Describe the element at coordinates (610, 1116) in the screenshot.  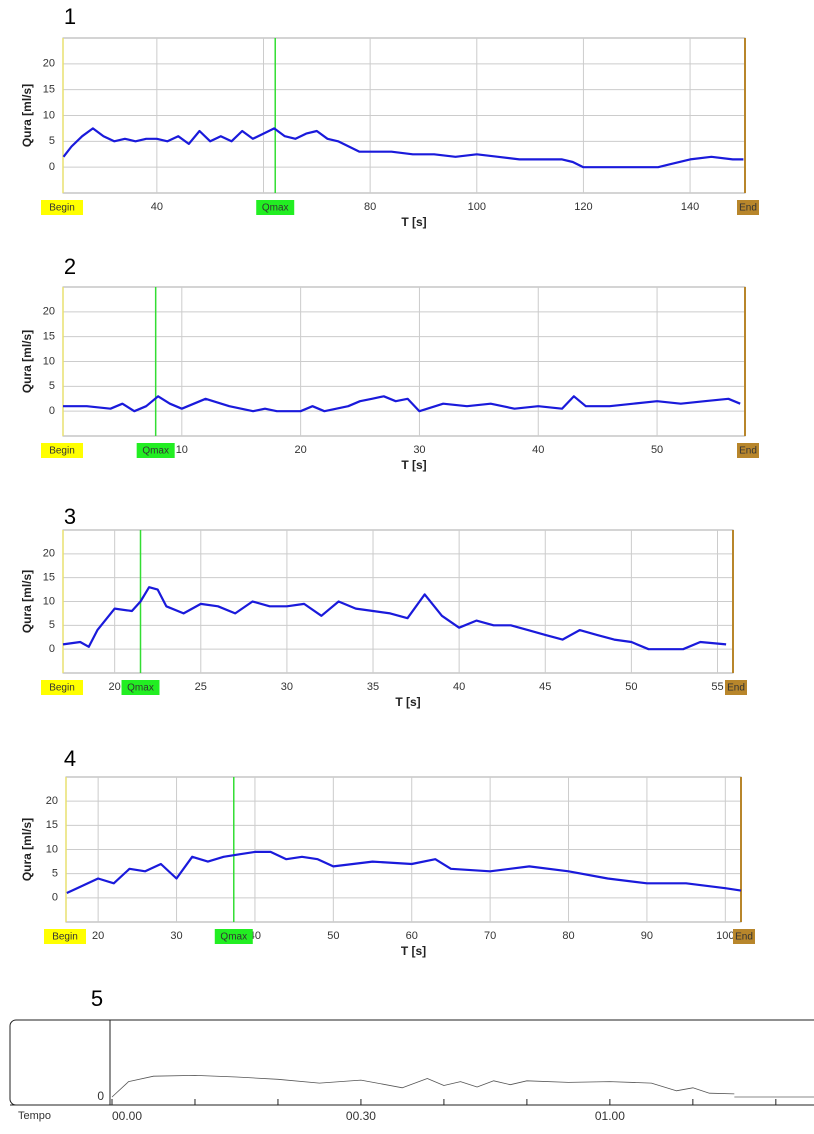
I see `x-tick-label: 01.00` at that location.